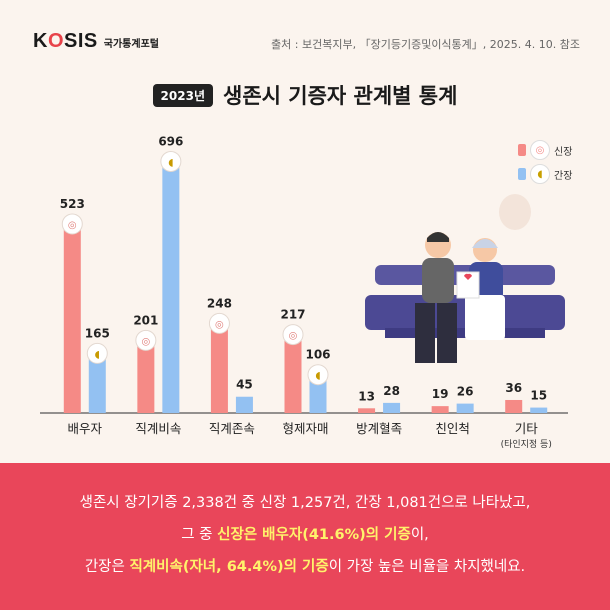  What do you see at coordinates (232, 428) in the screenshot?
I see `category-label: 직계존속` at bounding box center [232, 428].